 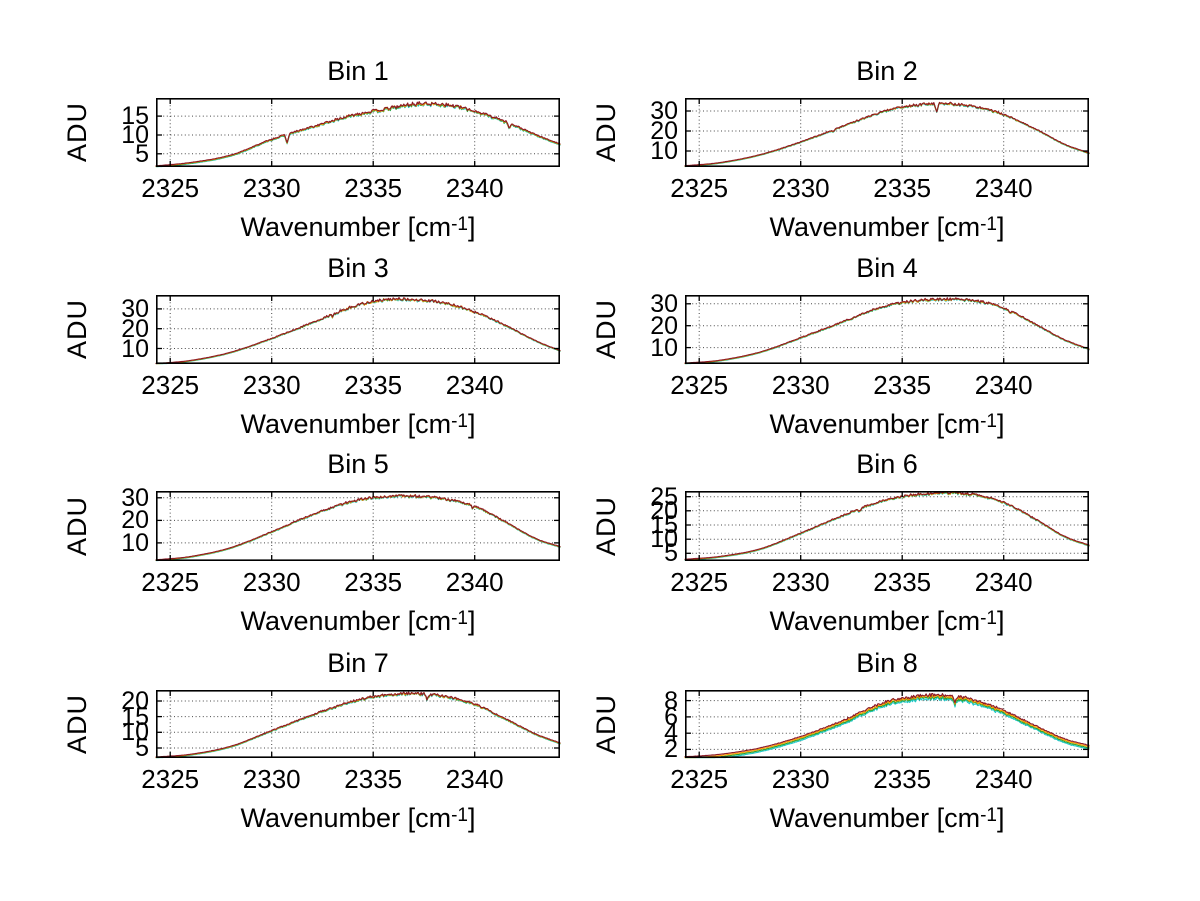 I want to click on subplot-title: Bin 3, so click(x=358, y=268).